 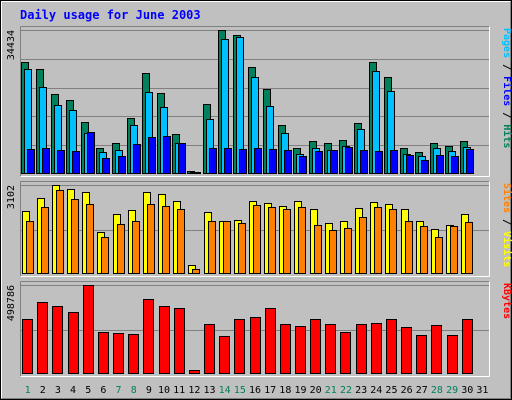 What do you see at coordinates (240, 390) in the screenshot?
I see `x-tick-label-day-15: 15` at bounding box center [240, 390].